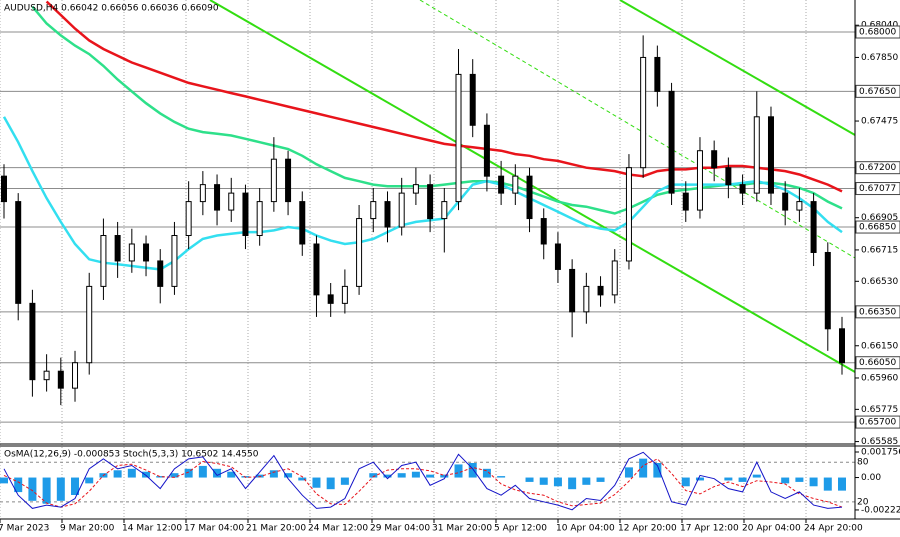 The height and width of the screenshot is (537, 900). I want to click on y-tick-label: 80, so click(863, 463).